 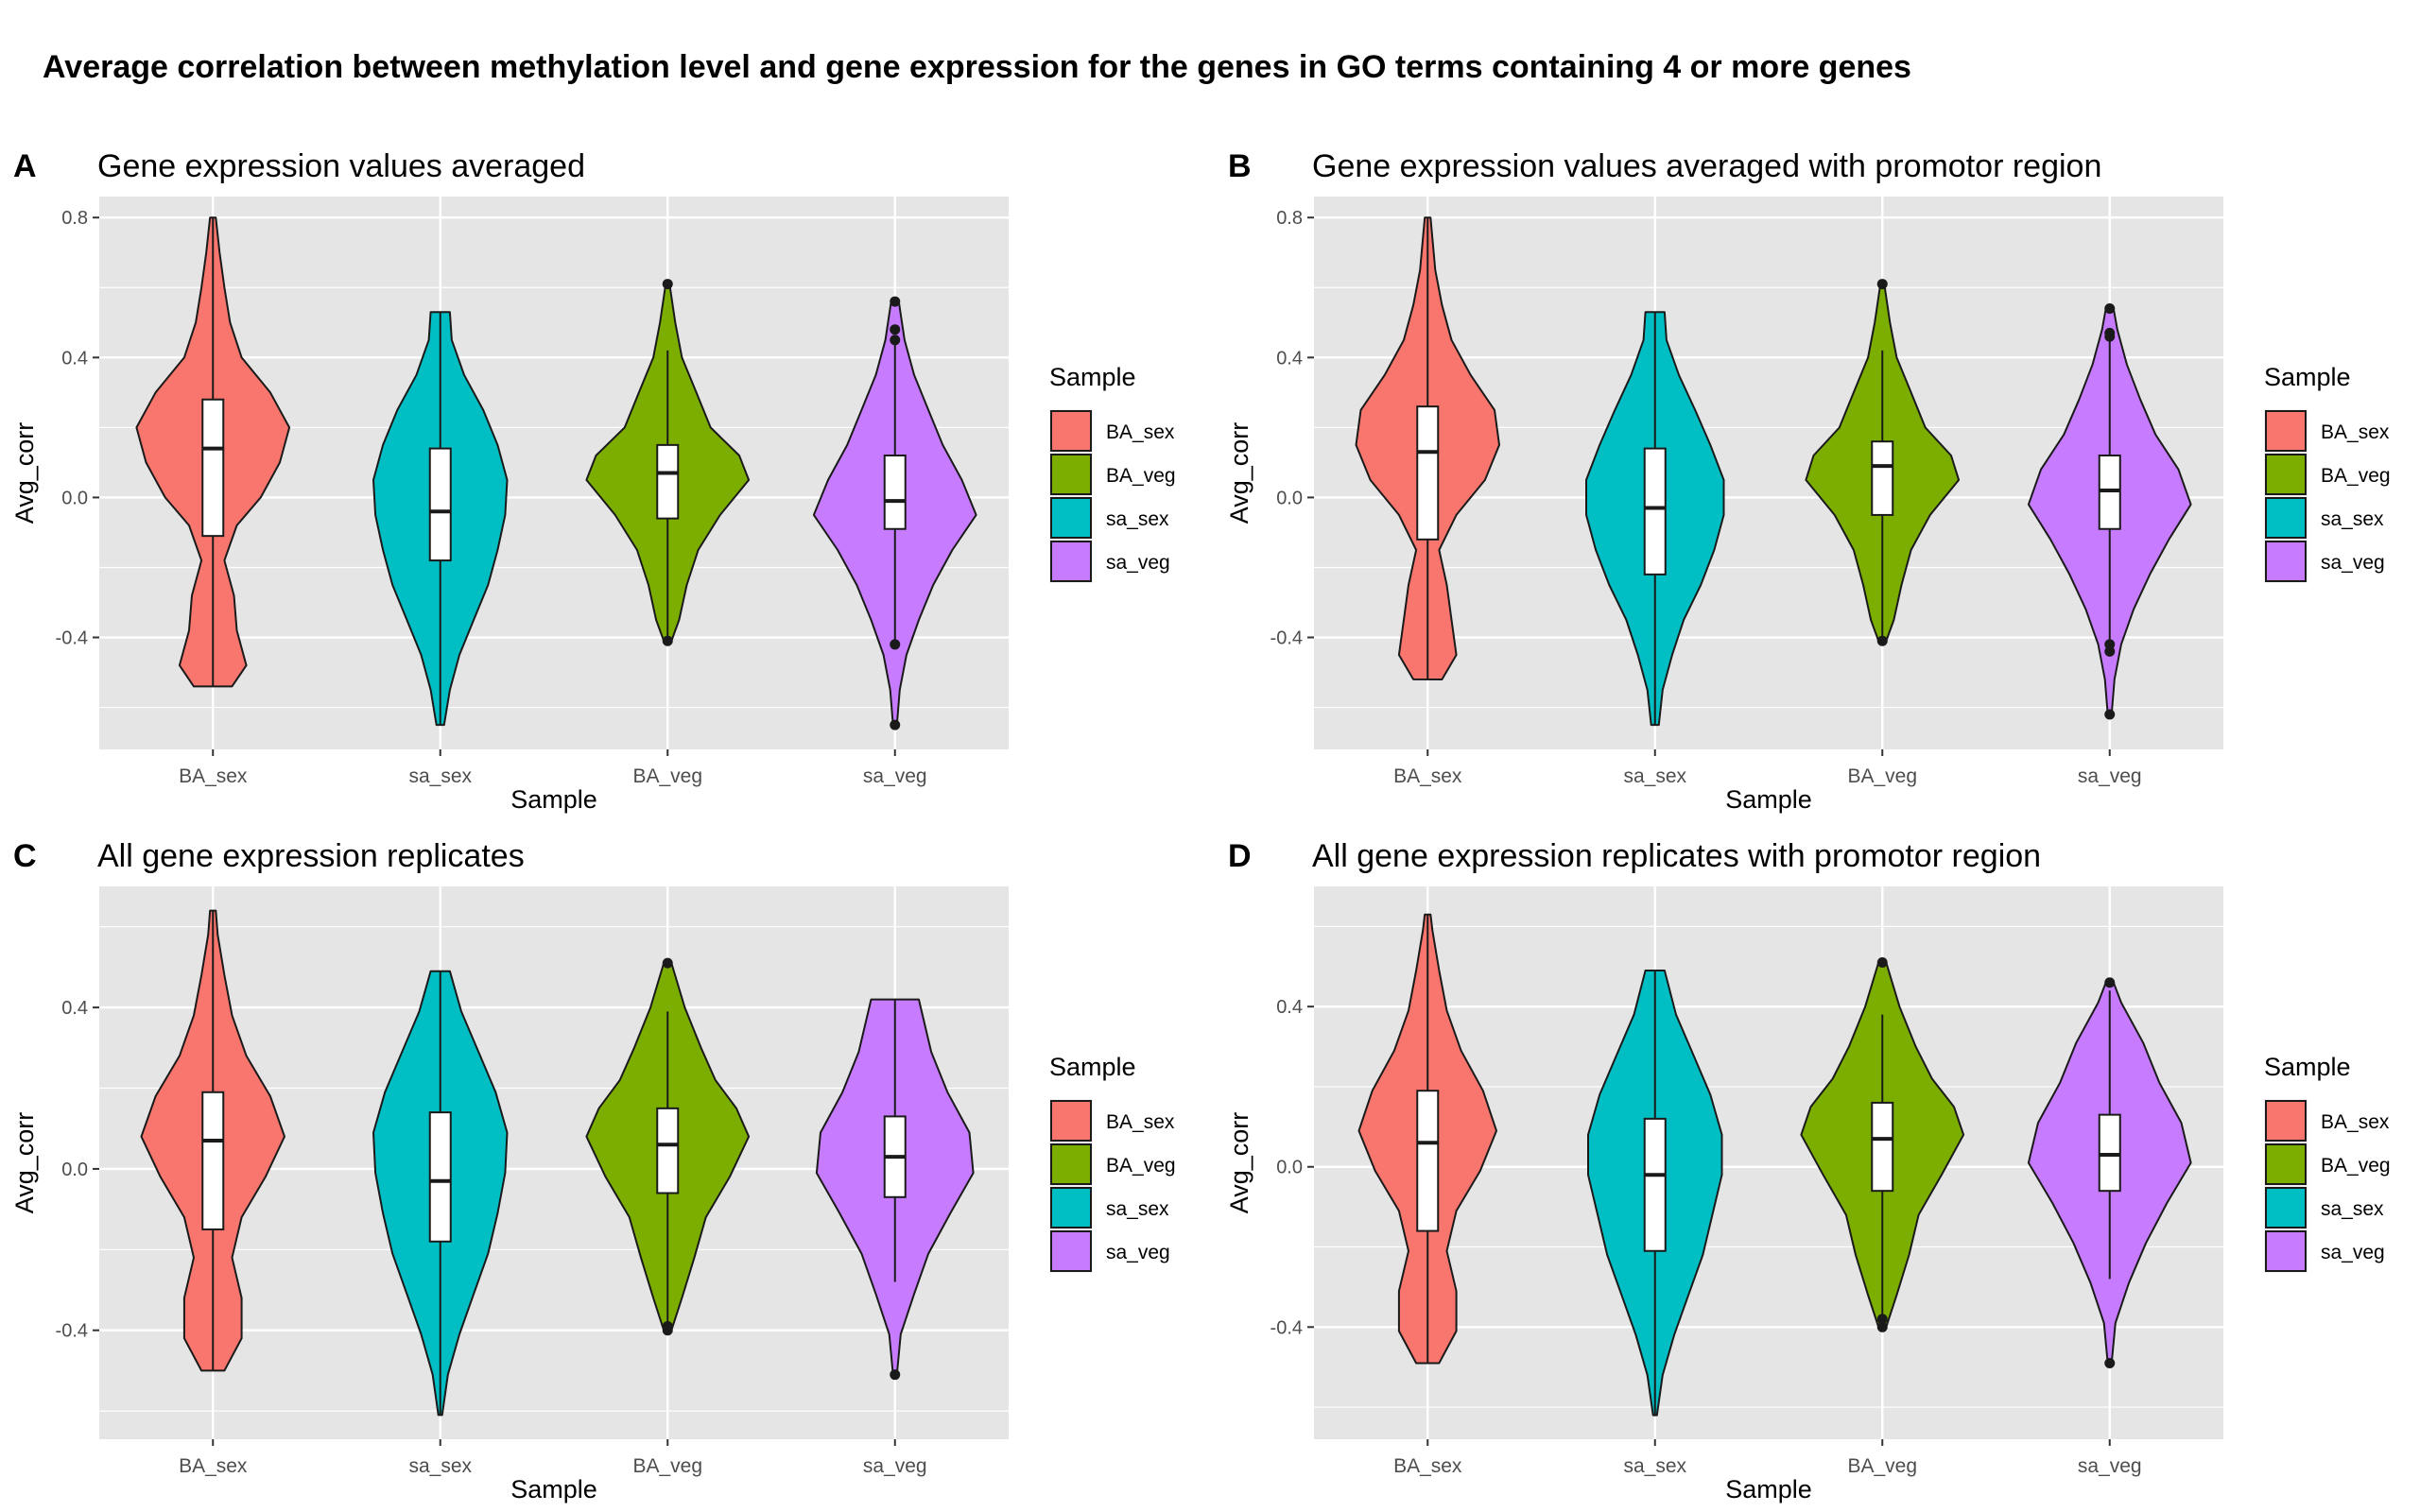 I want to click on y-tick-label: 0.8, so click(x=1289, y=218).